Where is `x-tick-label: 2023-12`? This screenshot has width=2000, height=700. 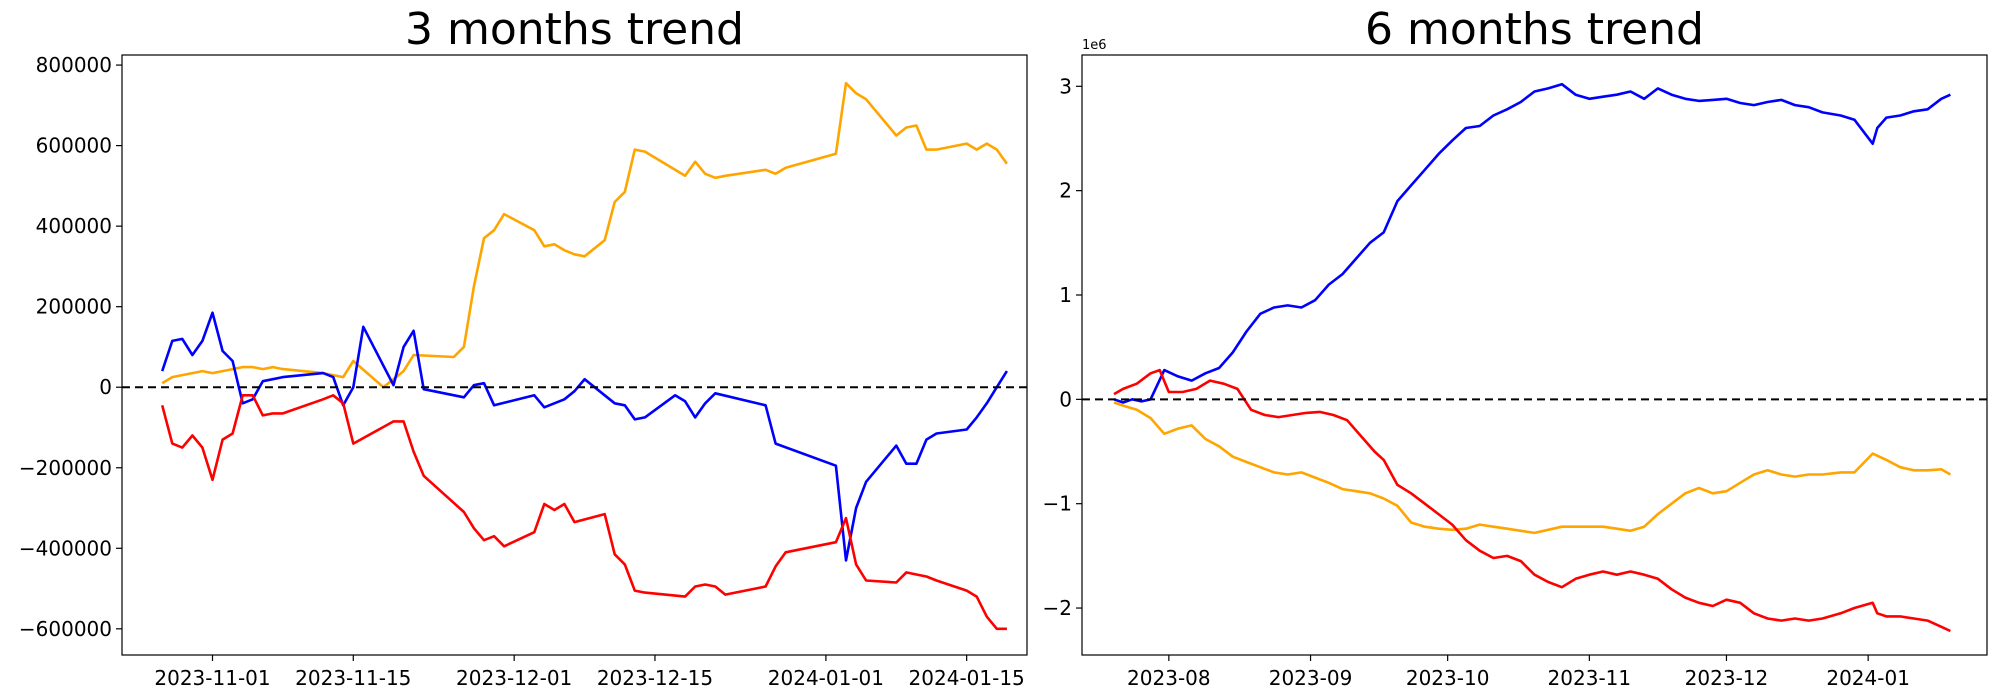
x-tick-label: 2023-12 is located at coordinates (1727, 678).